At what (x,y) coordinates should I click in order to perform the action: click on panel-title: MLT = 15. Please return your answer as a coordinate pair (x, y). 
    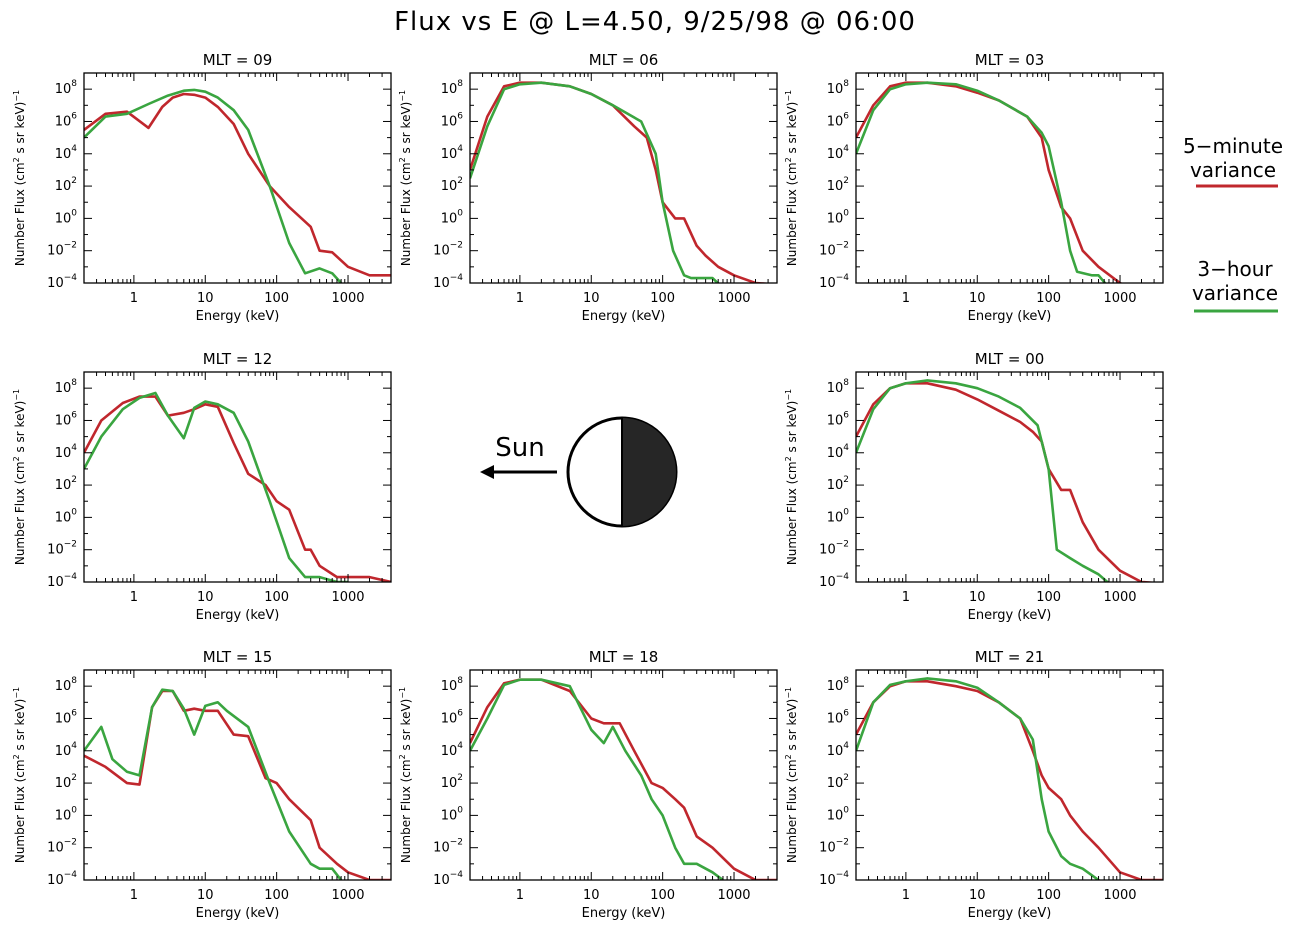
    Looking at the image, I should click on (238, 657).